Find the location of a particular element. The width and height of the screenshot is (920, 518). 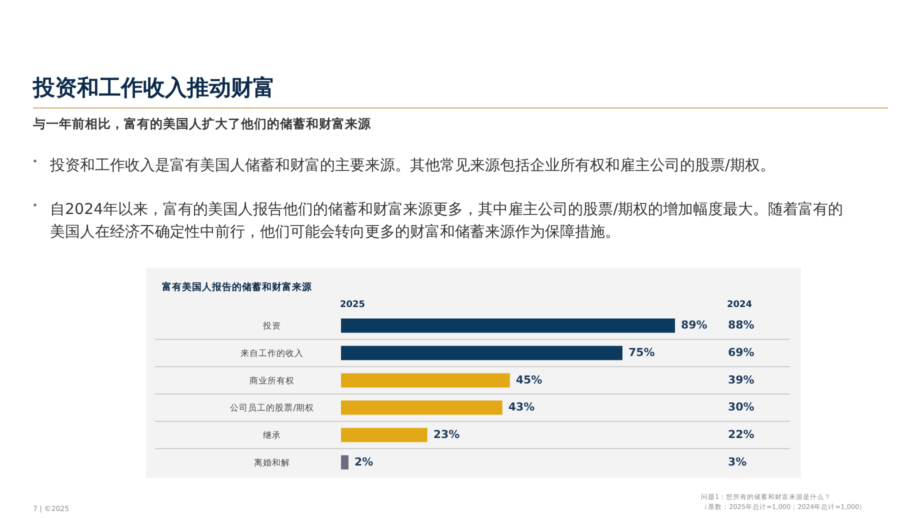

text: 30% is located at coordinates (741, 407).